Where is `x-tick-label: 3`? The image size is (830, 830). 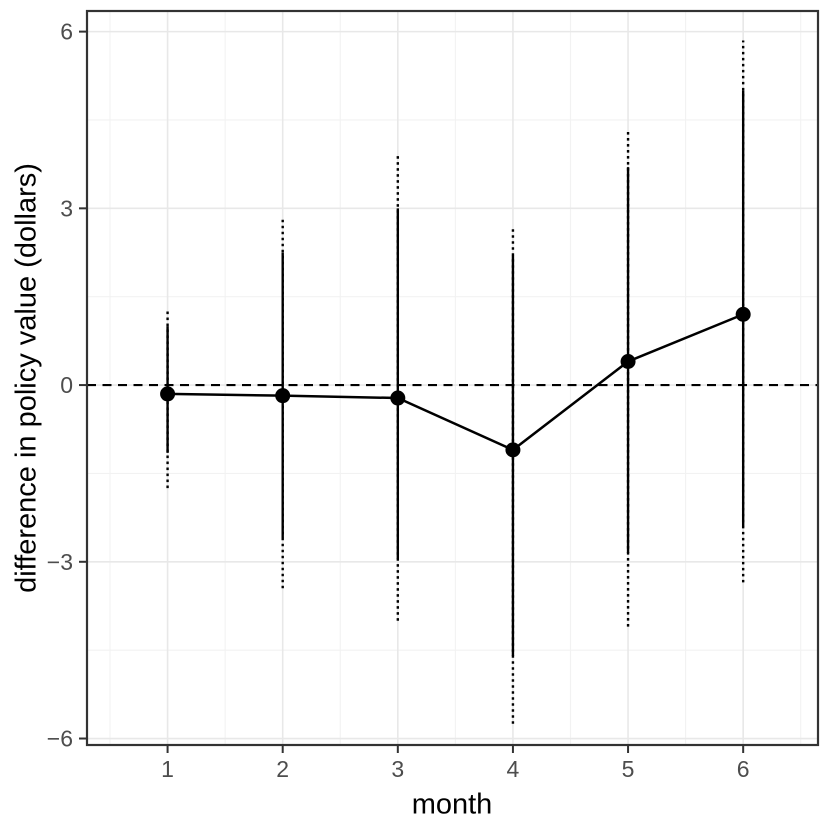
x-tick-label: 3 is located at coordinates (397, 769).